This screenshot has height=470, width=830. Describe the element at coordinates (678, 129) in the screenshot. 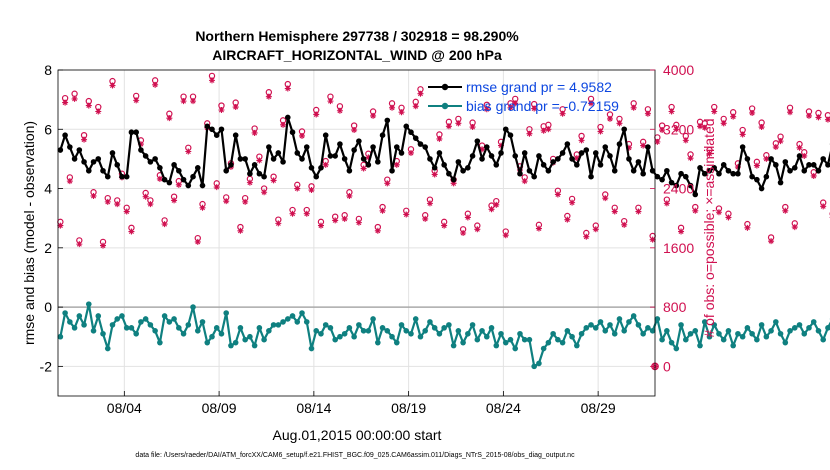

I see `y-right-tick-label-4: 3200` at that location.